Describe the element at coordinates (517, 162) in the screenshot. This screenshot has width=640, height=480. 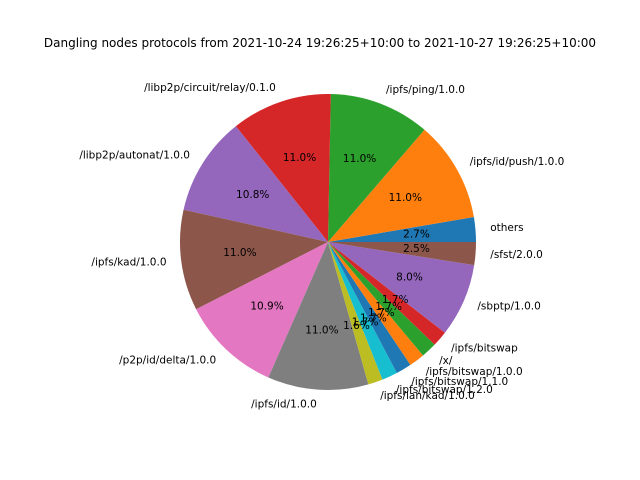
I see `slice-category-label: /ipfs/id/push/1.0.0` at that location.